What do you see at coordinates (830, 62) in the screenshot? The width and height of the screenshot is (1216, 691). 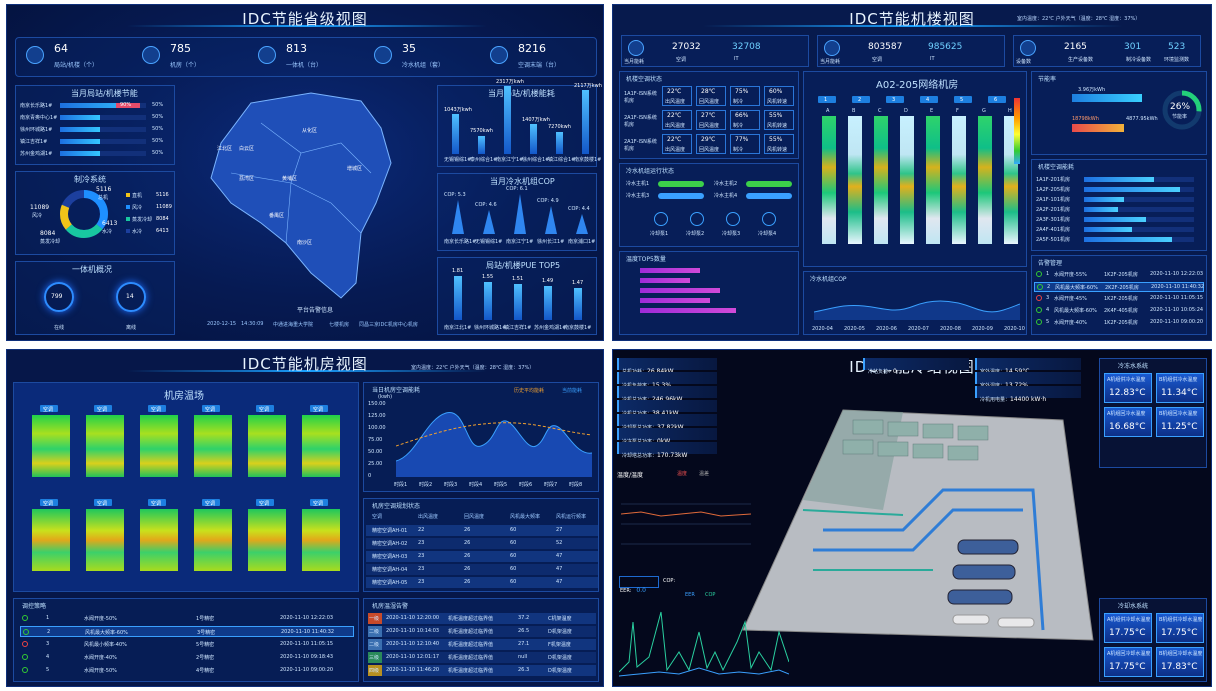 I see `stat-card-label: 当月能耗` at bounding box center [830, 62].